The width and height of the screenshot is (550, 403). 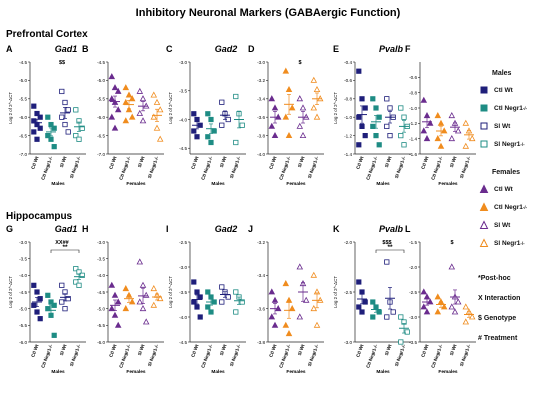 I want to click on legend-note: # Treatment, so click(x=498, y=338).